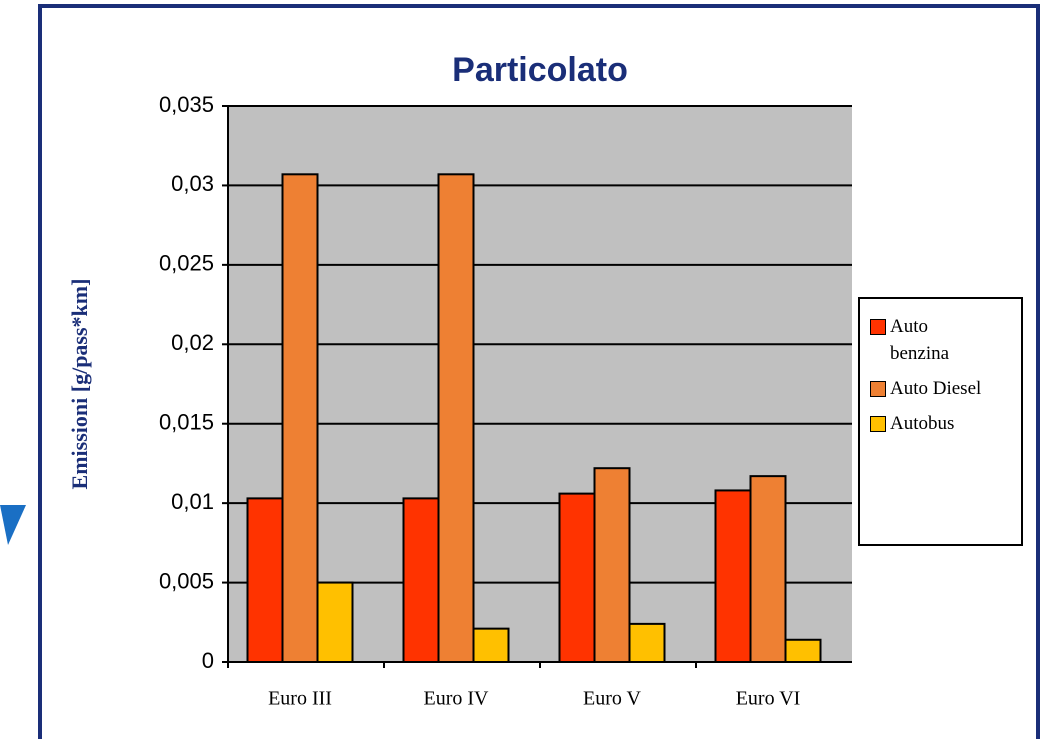  Describe the element at coordinates (540, 70) in the screenshot. I see `chart-title: Particolato` at that location.